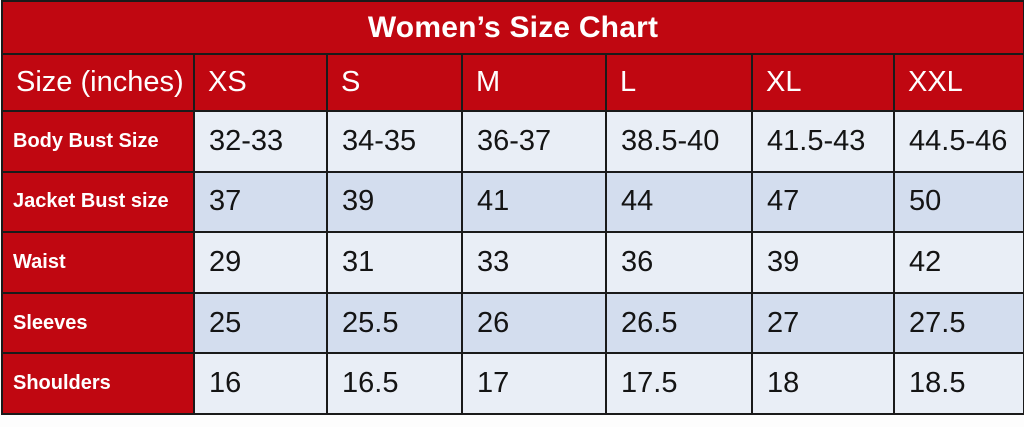 This screenshot has height=427, width=1024. What do you see at coordinates (679, 82) in the screenshot?
I see `column-header-l: L` at bounding box center [679, 82].